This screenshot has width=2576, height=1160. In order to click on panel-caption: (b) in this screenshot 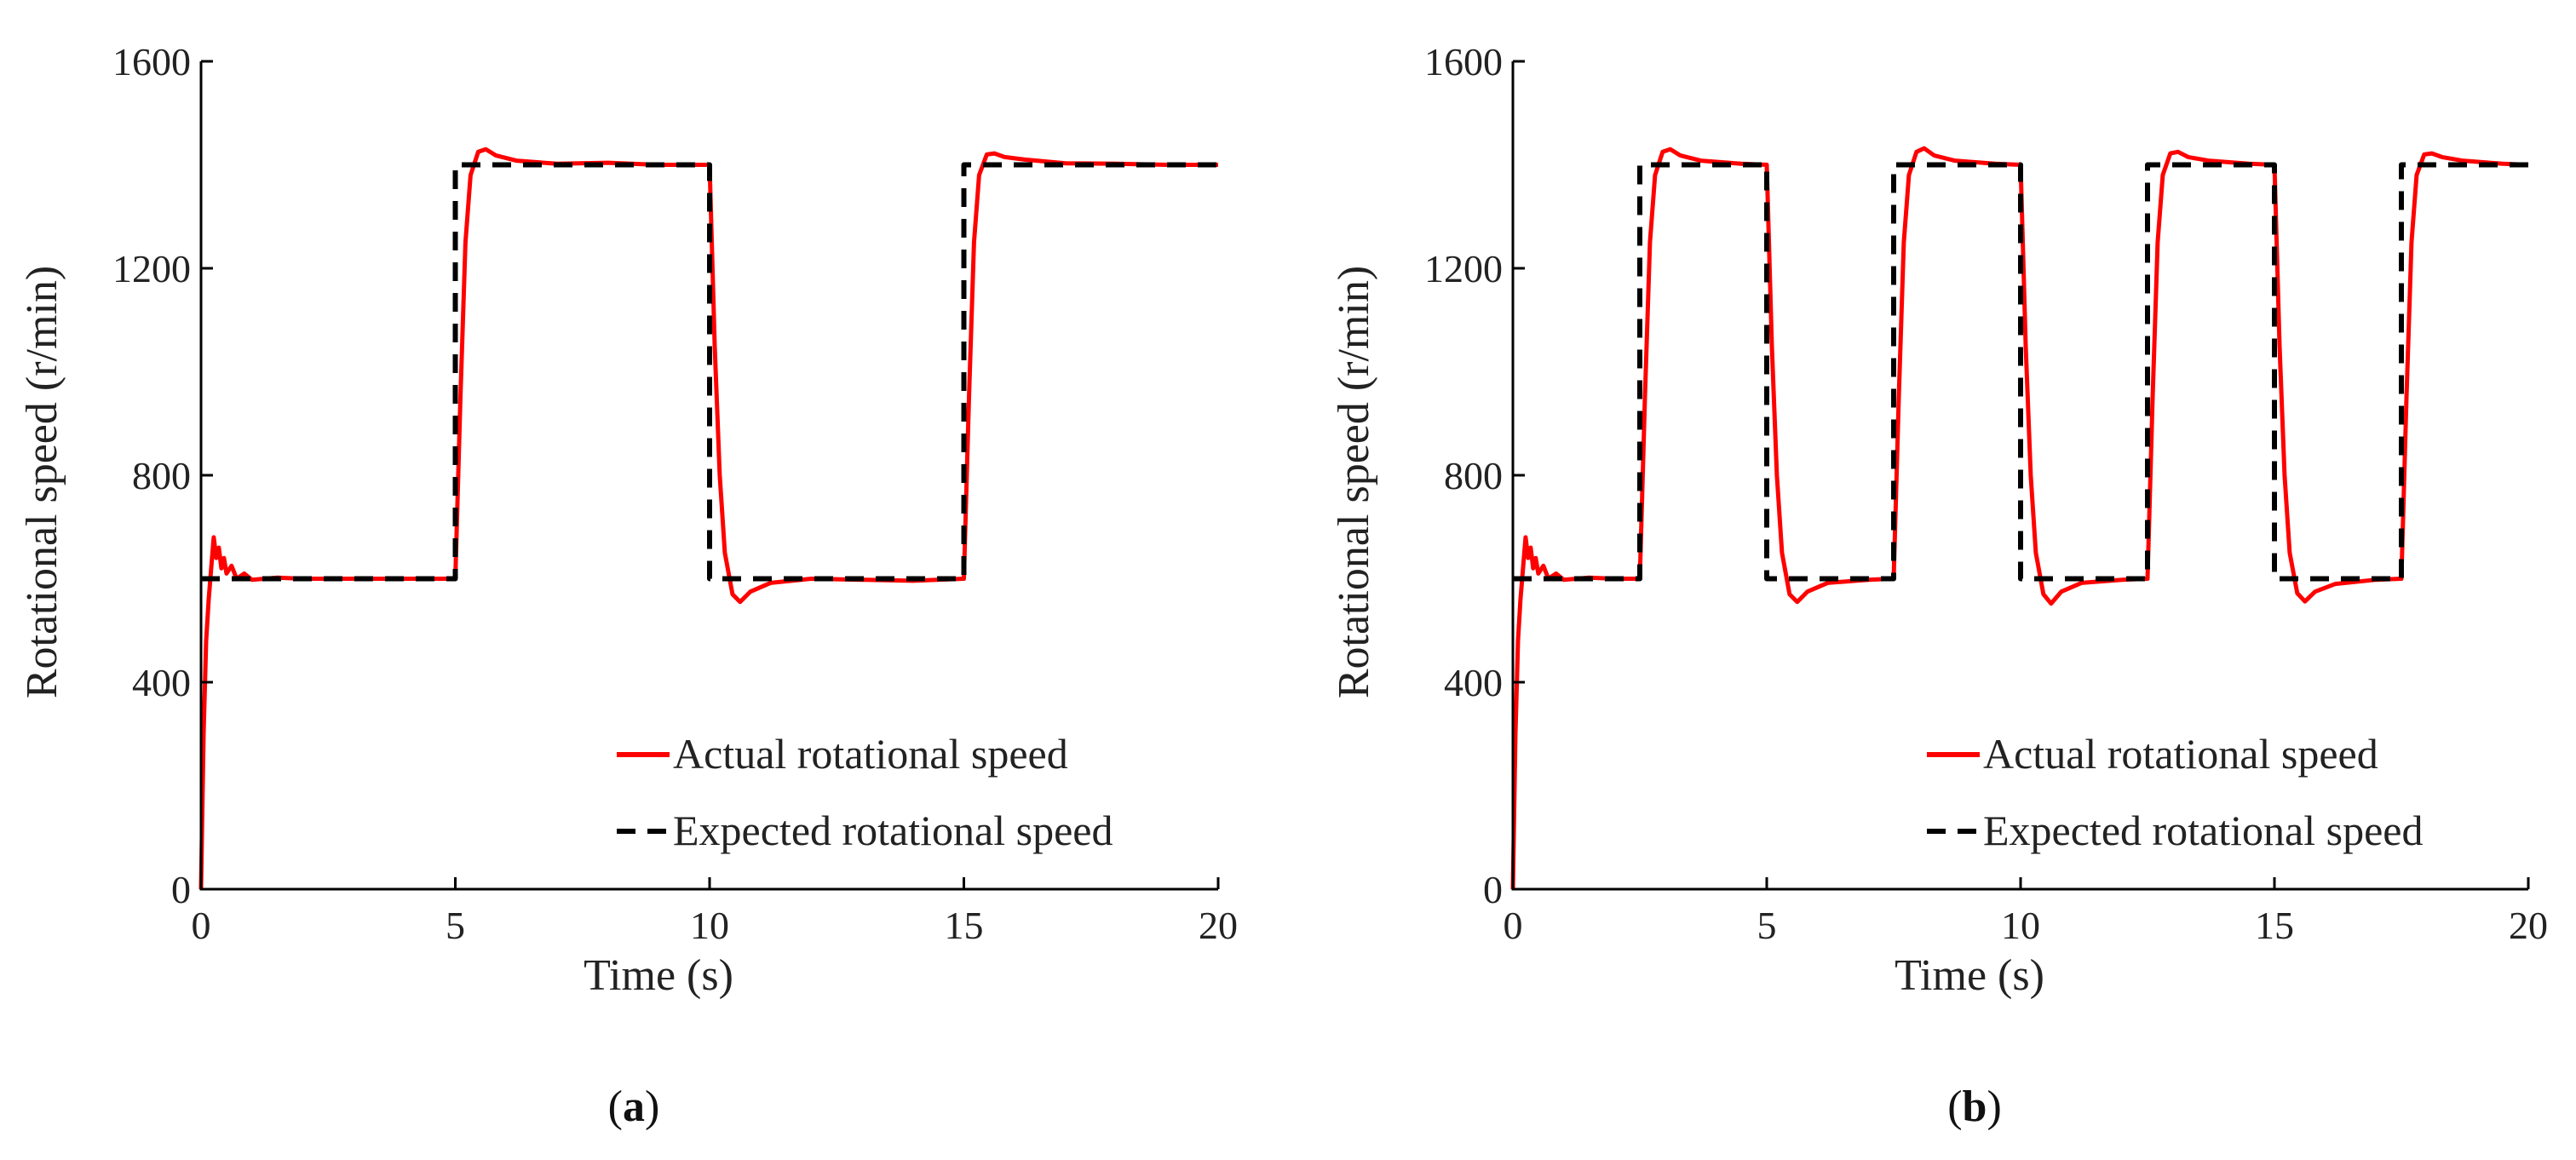, I will do `click(1975, 1106)`.